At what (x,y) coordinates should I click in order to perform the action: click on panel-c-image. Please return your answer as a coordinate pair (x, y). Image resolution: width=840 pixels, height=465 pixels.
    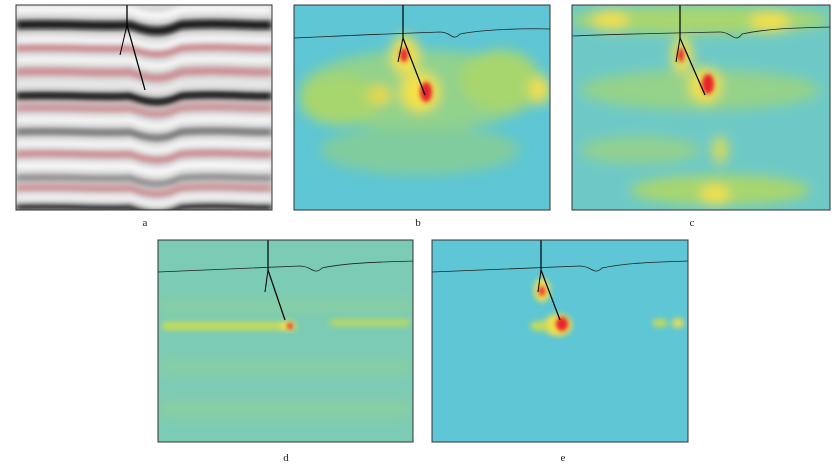
    Looking at the image, I should click on (701, 107).